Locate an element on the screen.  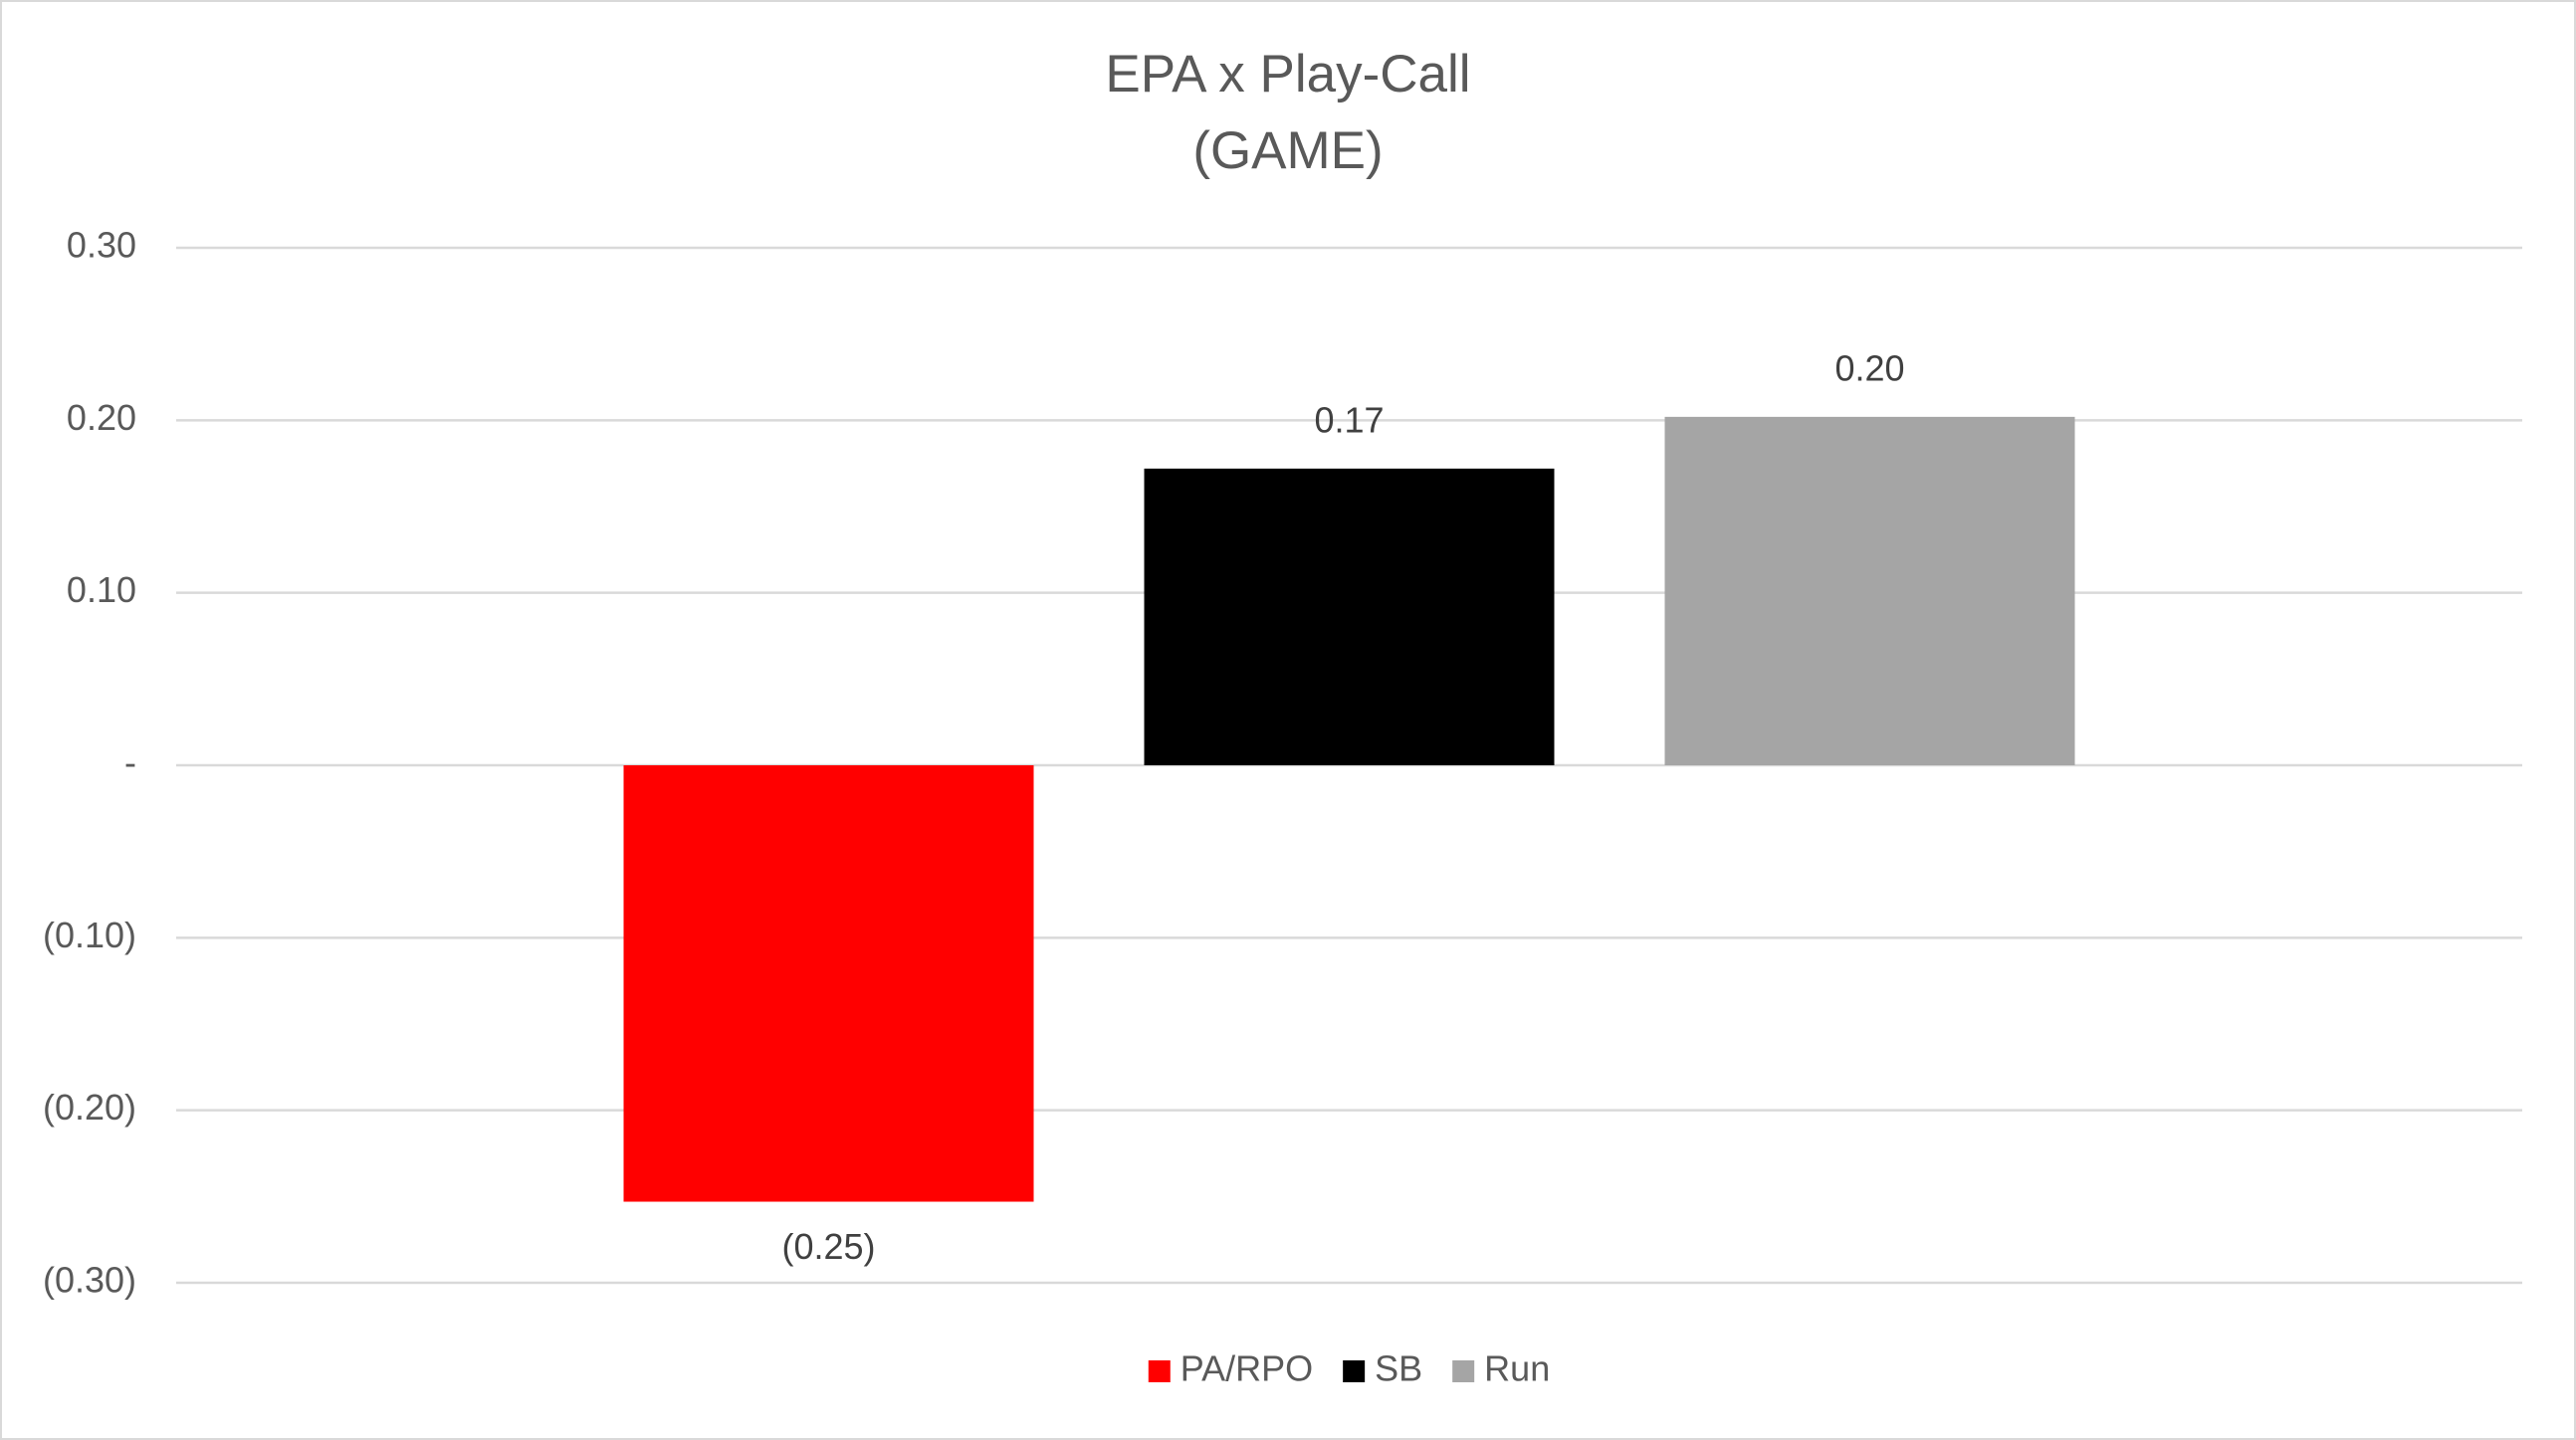
data-label: 0.17 is located at coordinates (1349, 420).